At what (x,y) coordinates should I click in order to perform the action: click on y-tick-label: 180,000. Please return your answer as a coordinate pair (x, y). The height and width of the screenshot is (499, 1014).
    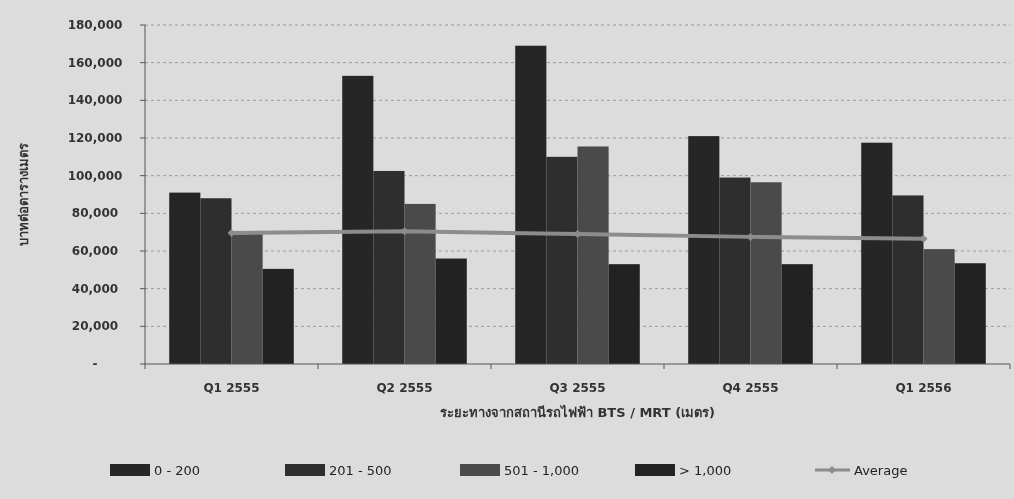
    Looking at the image, I should click on (95, 25).